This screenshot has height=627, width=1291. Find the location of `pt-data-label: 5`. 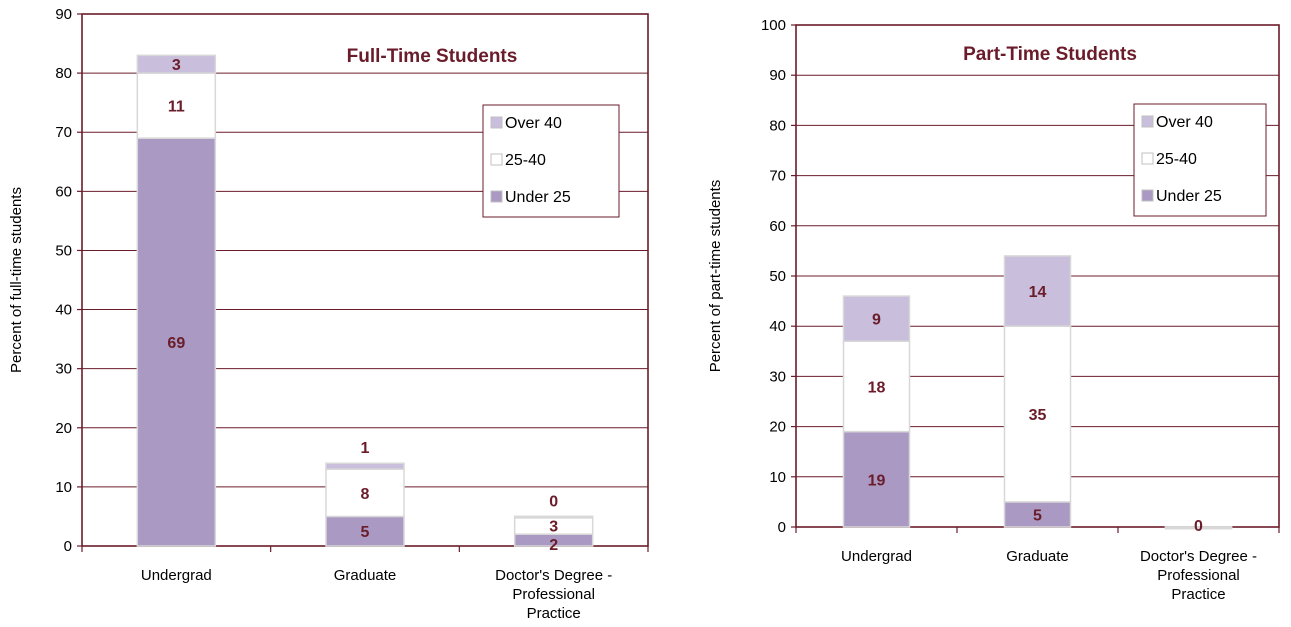

pt-data-label: 5 is located at coordinates (1037, 515).